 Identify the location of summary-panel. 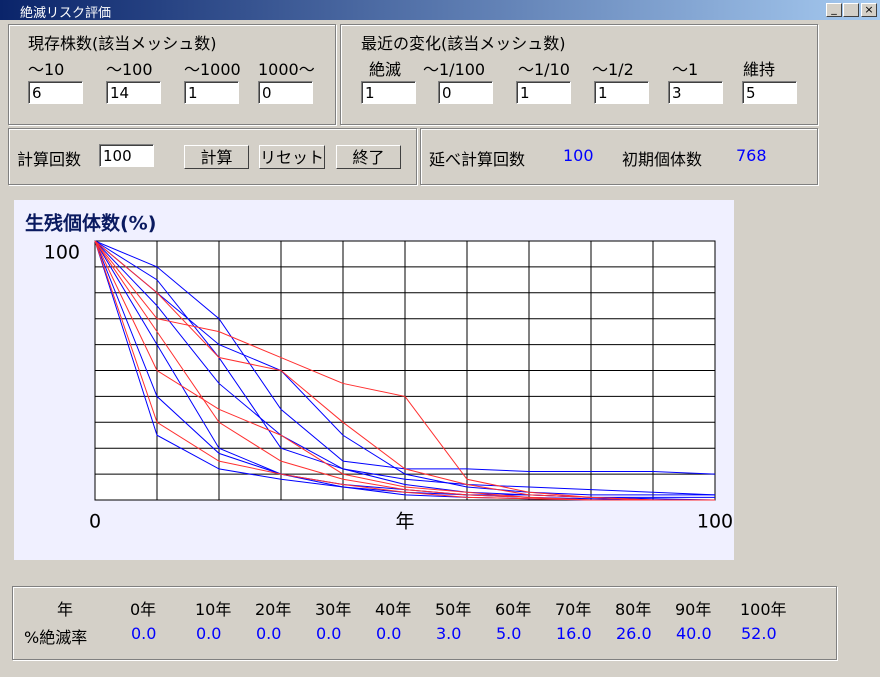
(619, 156).